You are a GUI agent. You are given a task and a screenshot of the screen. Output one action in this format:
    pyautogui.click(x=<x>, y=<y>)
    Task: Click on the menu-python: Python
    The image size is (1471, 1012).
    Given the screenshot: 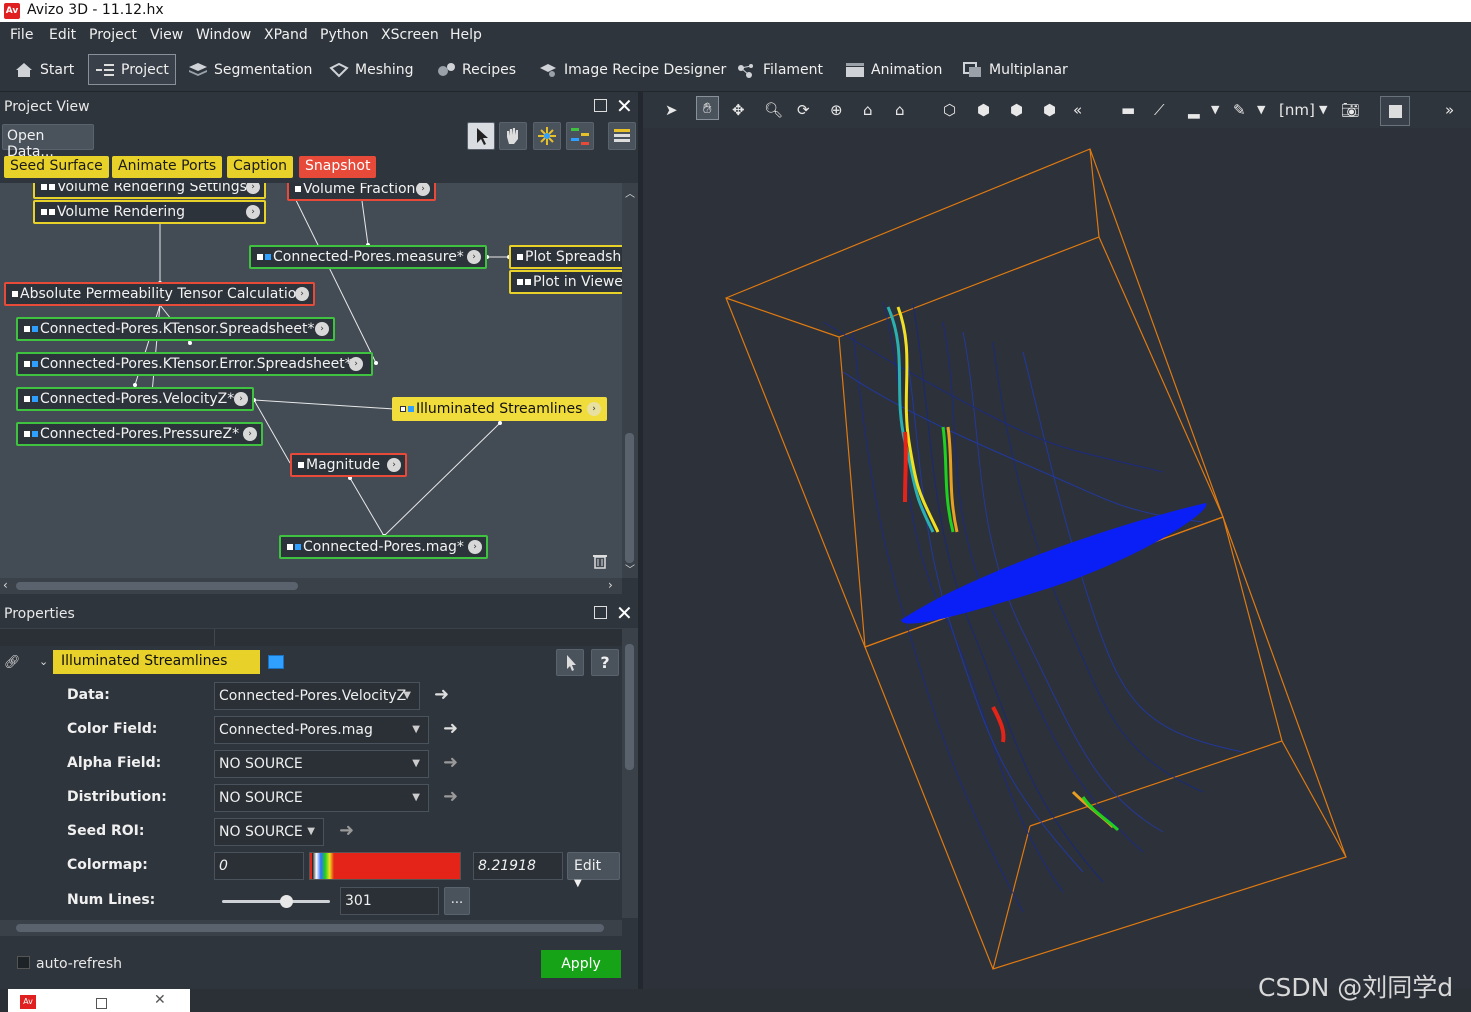 What is the action you would take?
    pyautogui.click(x=344, y=35)
    